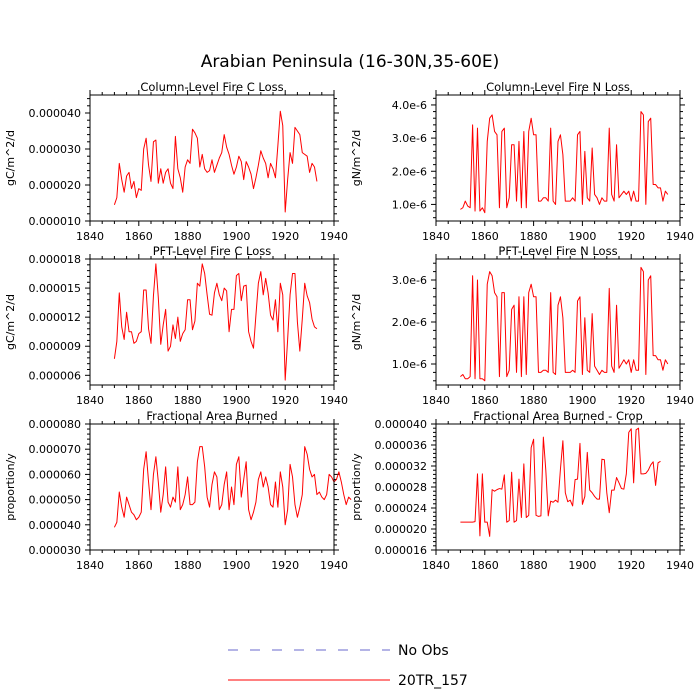 The width and height of the screenshot is (700, 700). Describe the element at coordinates (557, 251) in the screenshot. I see `panel-title: PFT-Level Fire N Loss` at that location.